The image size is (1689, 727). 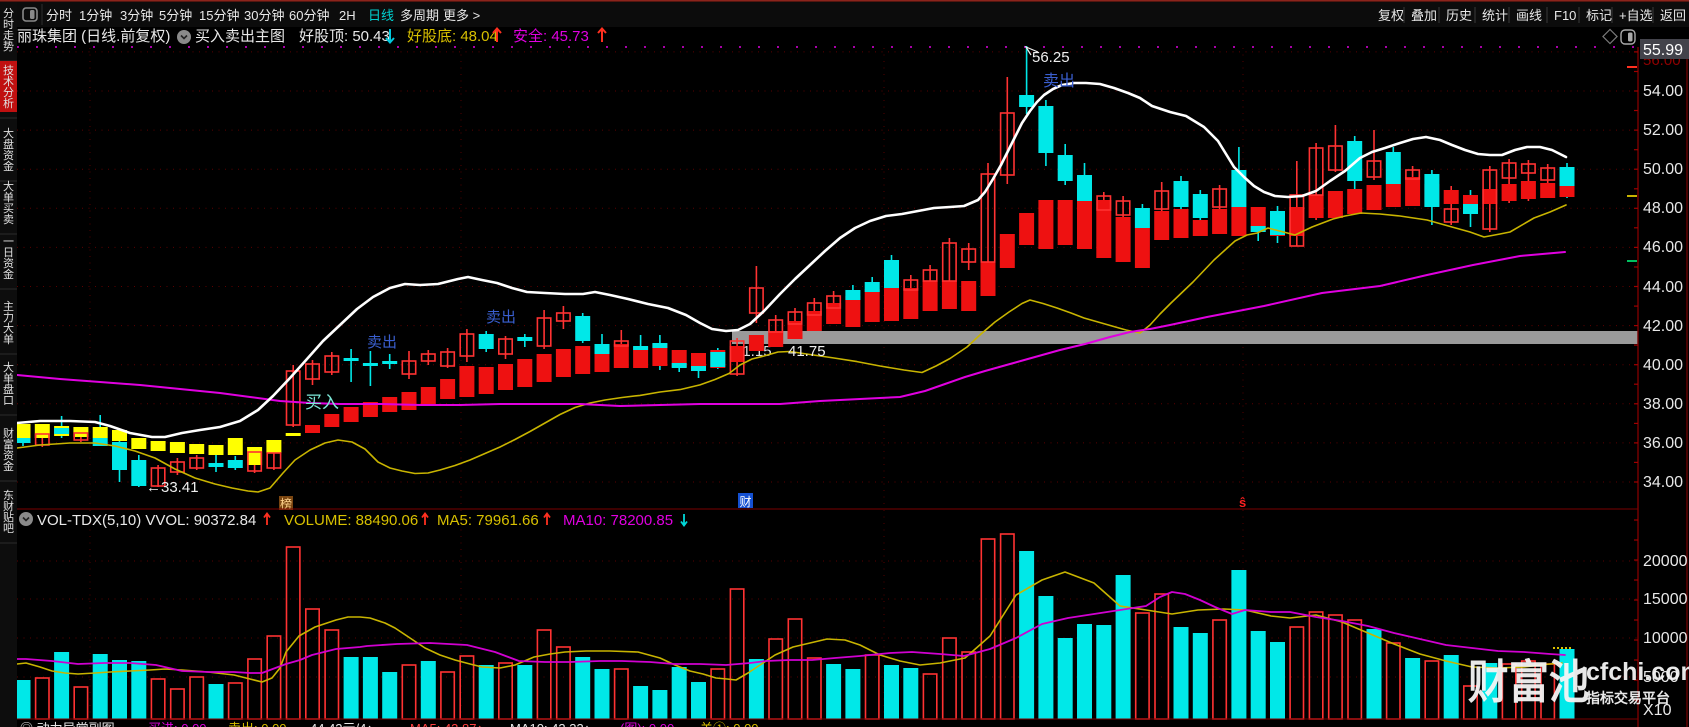 I want to click on svg-text: 10000, so click(x=1665, y=638).